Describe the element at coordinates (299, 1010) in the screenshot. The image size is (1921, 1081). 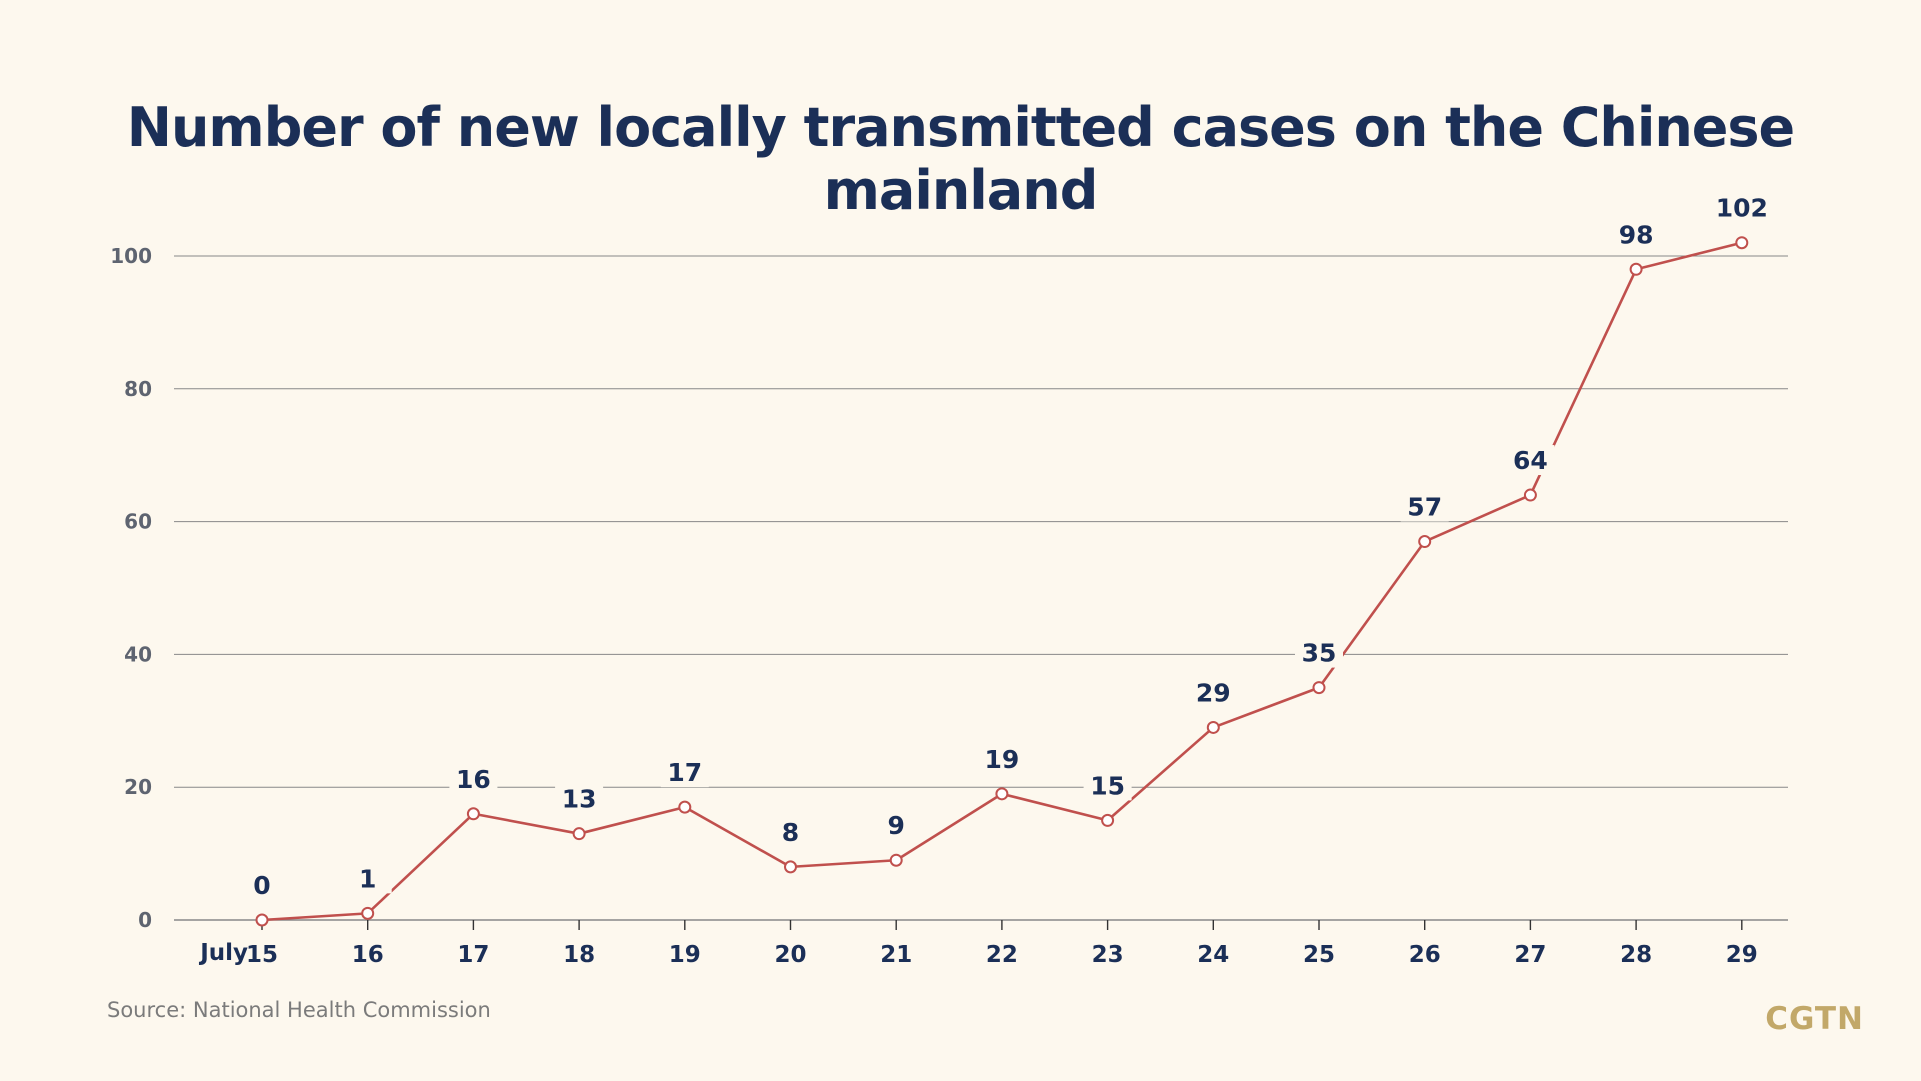
I see `source-note: Source: National Health Commission` at that location.